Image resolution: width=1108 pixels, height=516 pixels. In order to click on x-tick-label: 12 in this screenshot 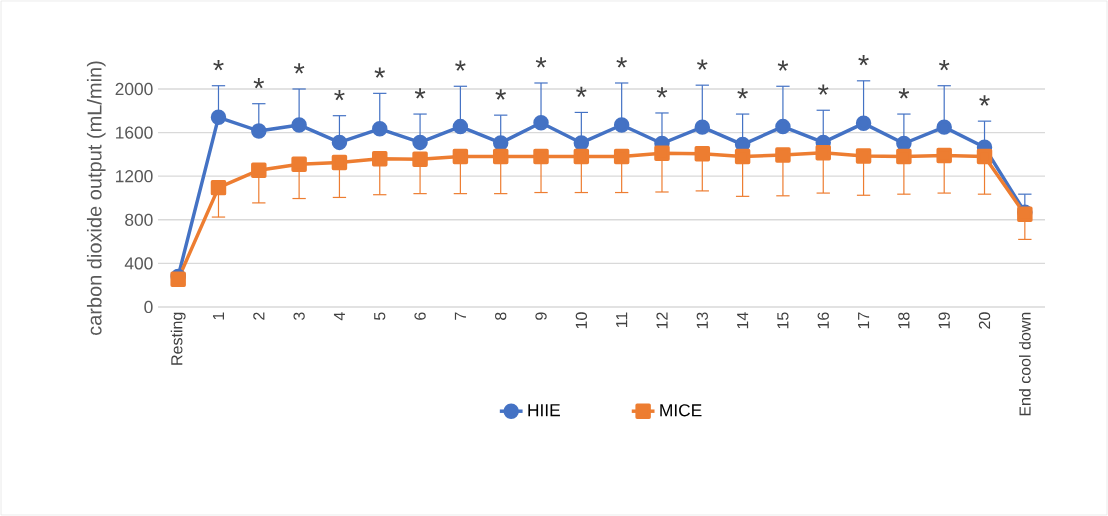, I will do `click(662, 320)`.